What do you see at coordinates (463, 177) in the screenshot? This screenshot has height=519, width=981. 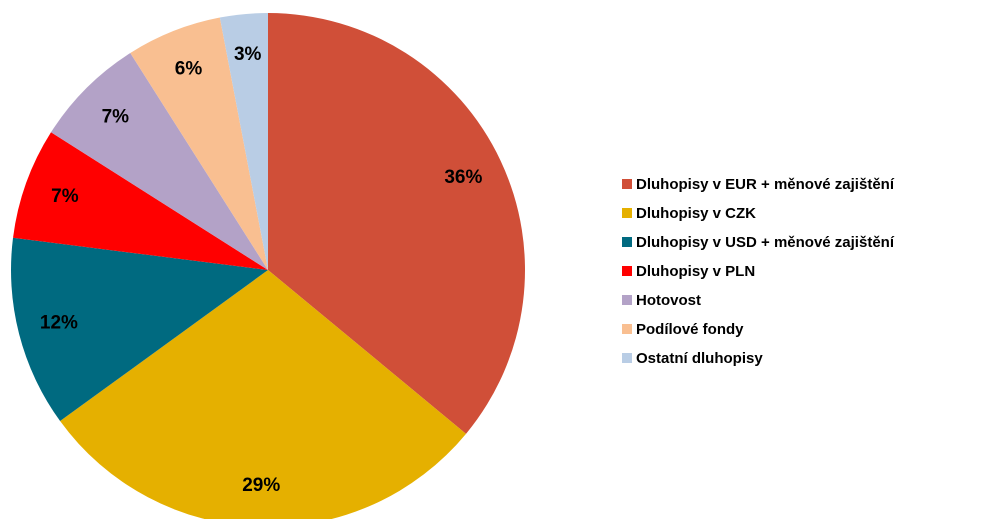 I see `data-label: 36%` at bounding box center [463, 177].